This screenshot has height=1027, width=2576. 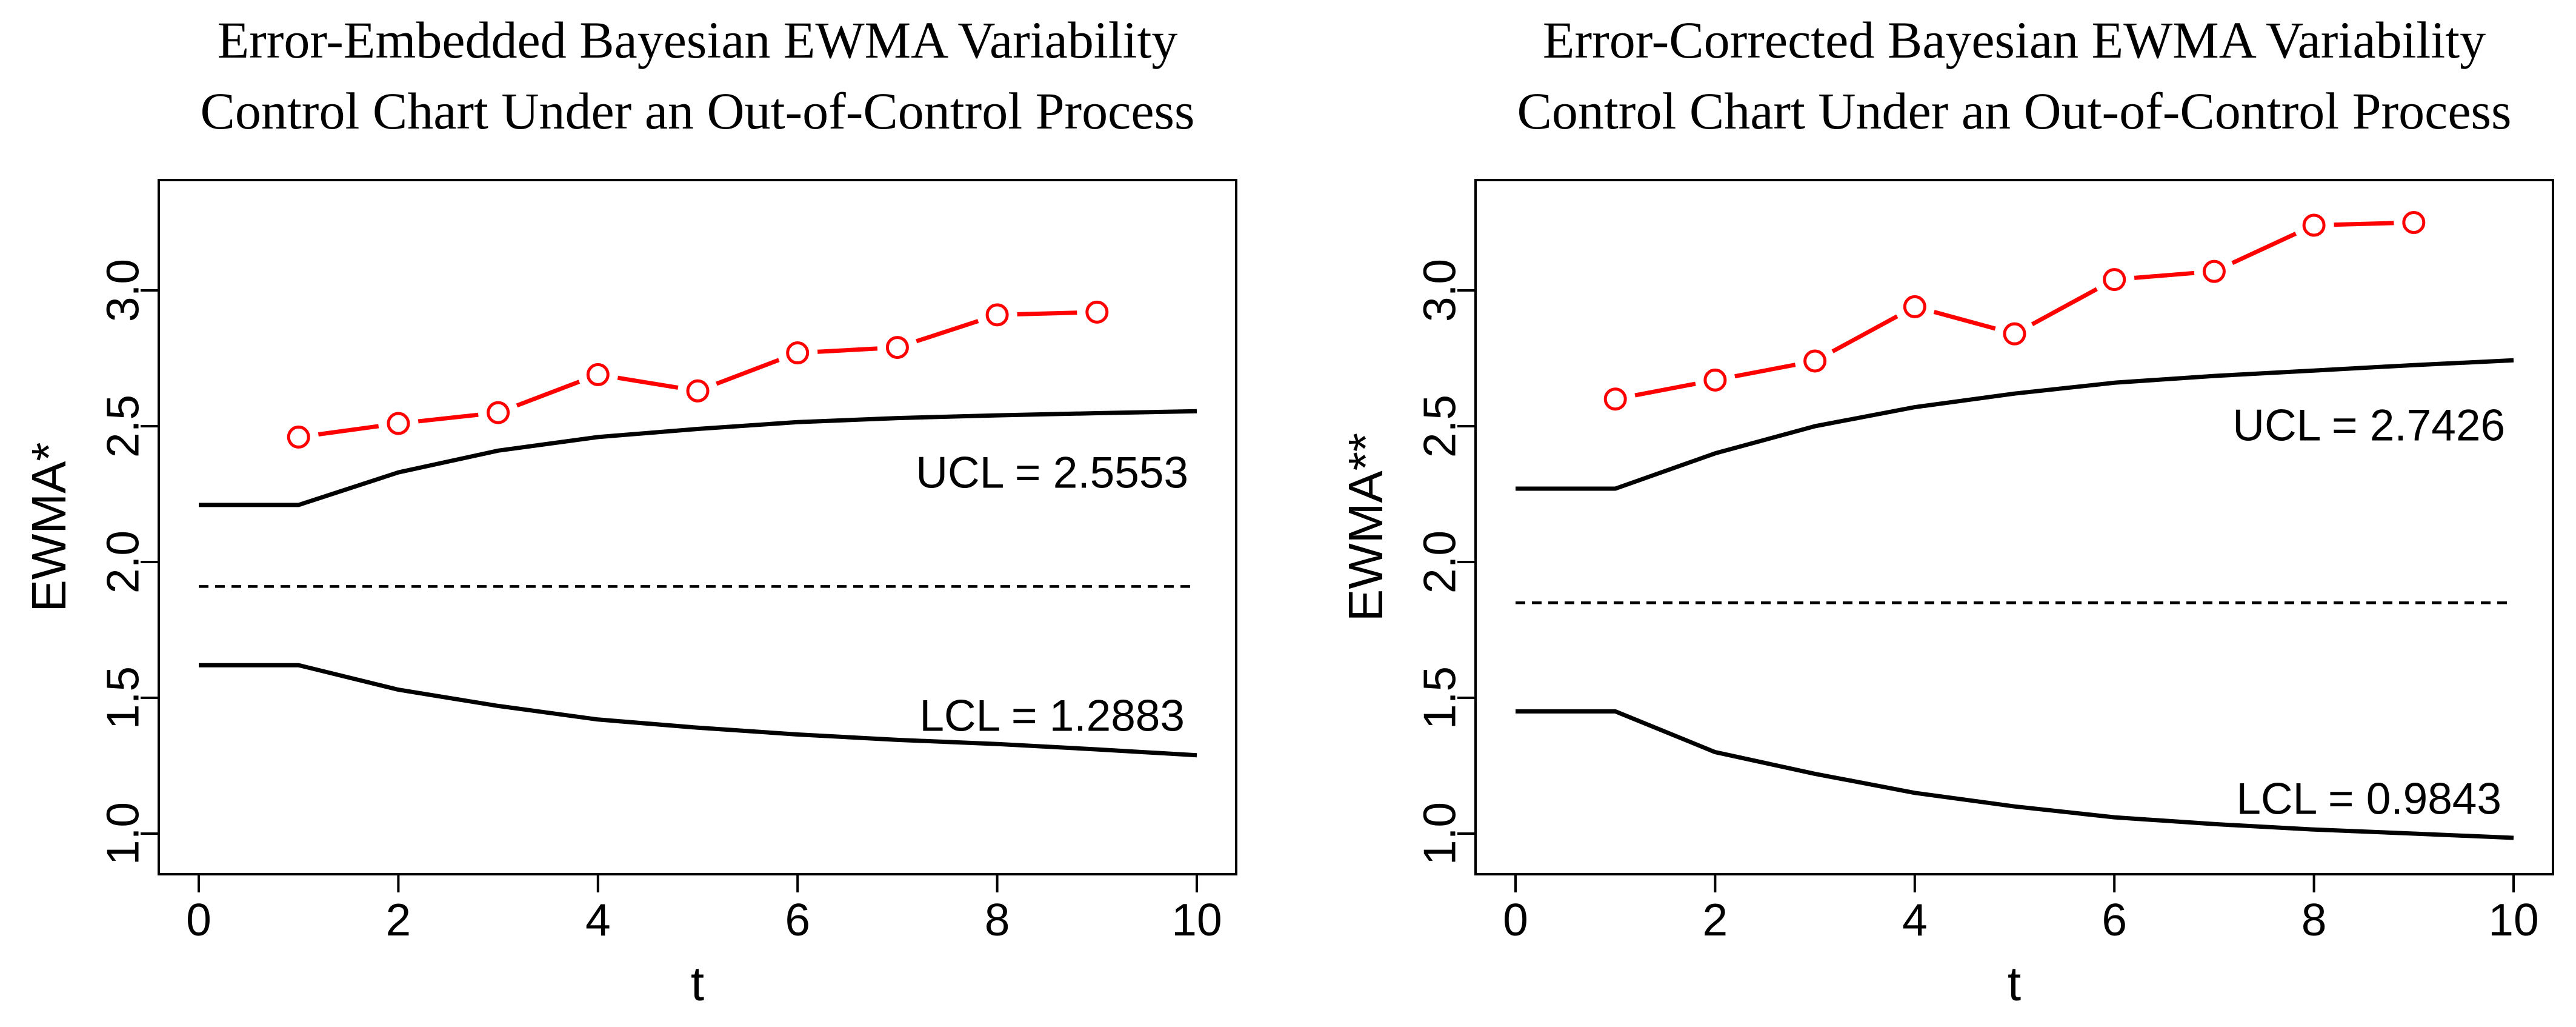 I want to click on ucl-annotation: UCL = 2.5553, so click(x=1052, y=473).